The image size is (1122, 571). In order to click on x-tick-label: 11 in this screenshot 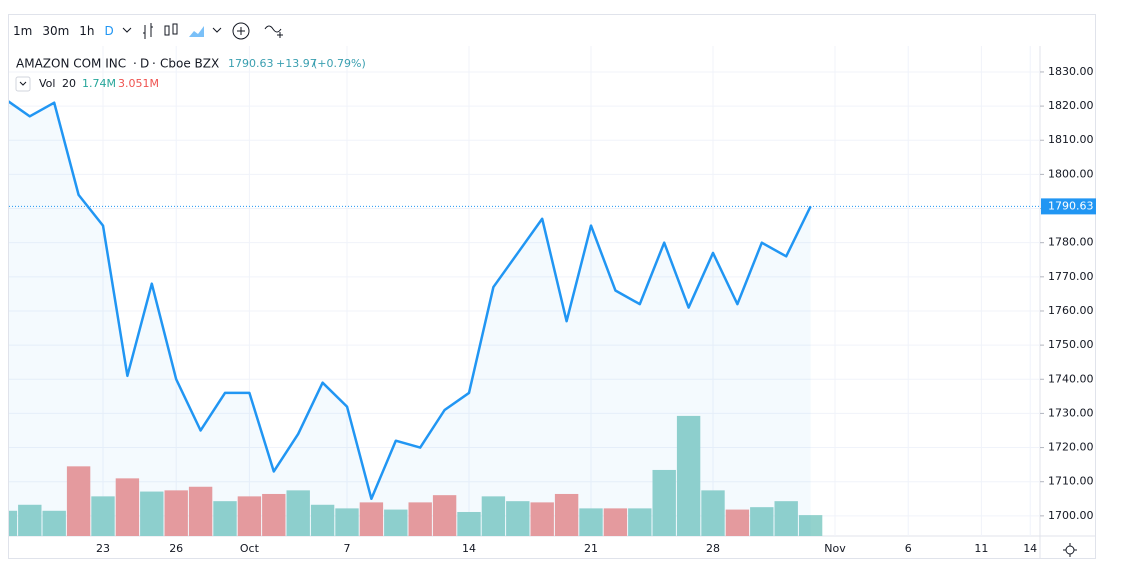, I will do `click(981, 548)`.